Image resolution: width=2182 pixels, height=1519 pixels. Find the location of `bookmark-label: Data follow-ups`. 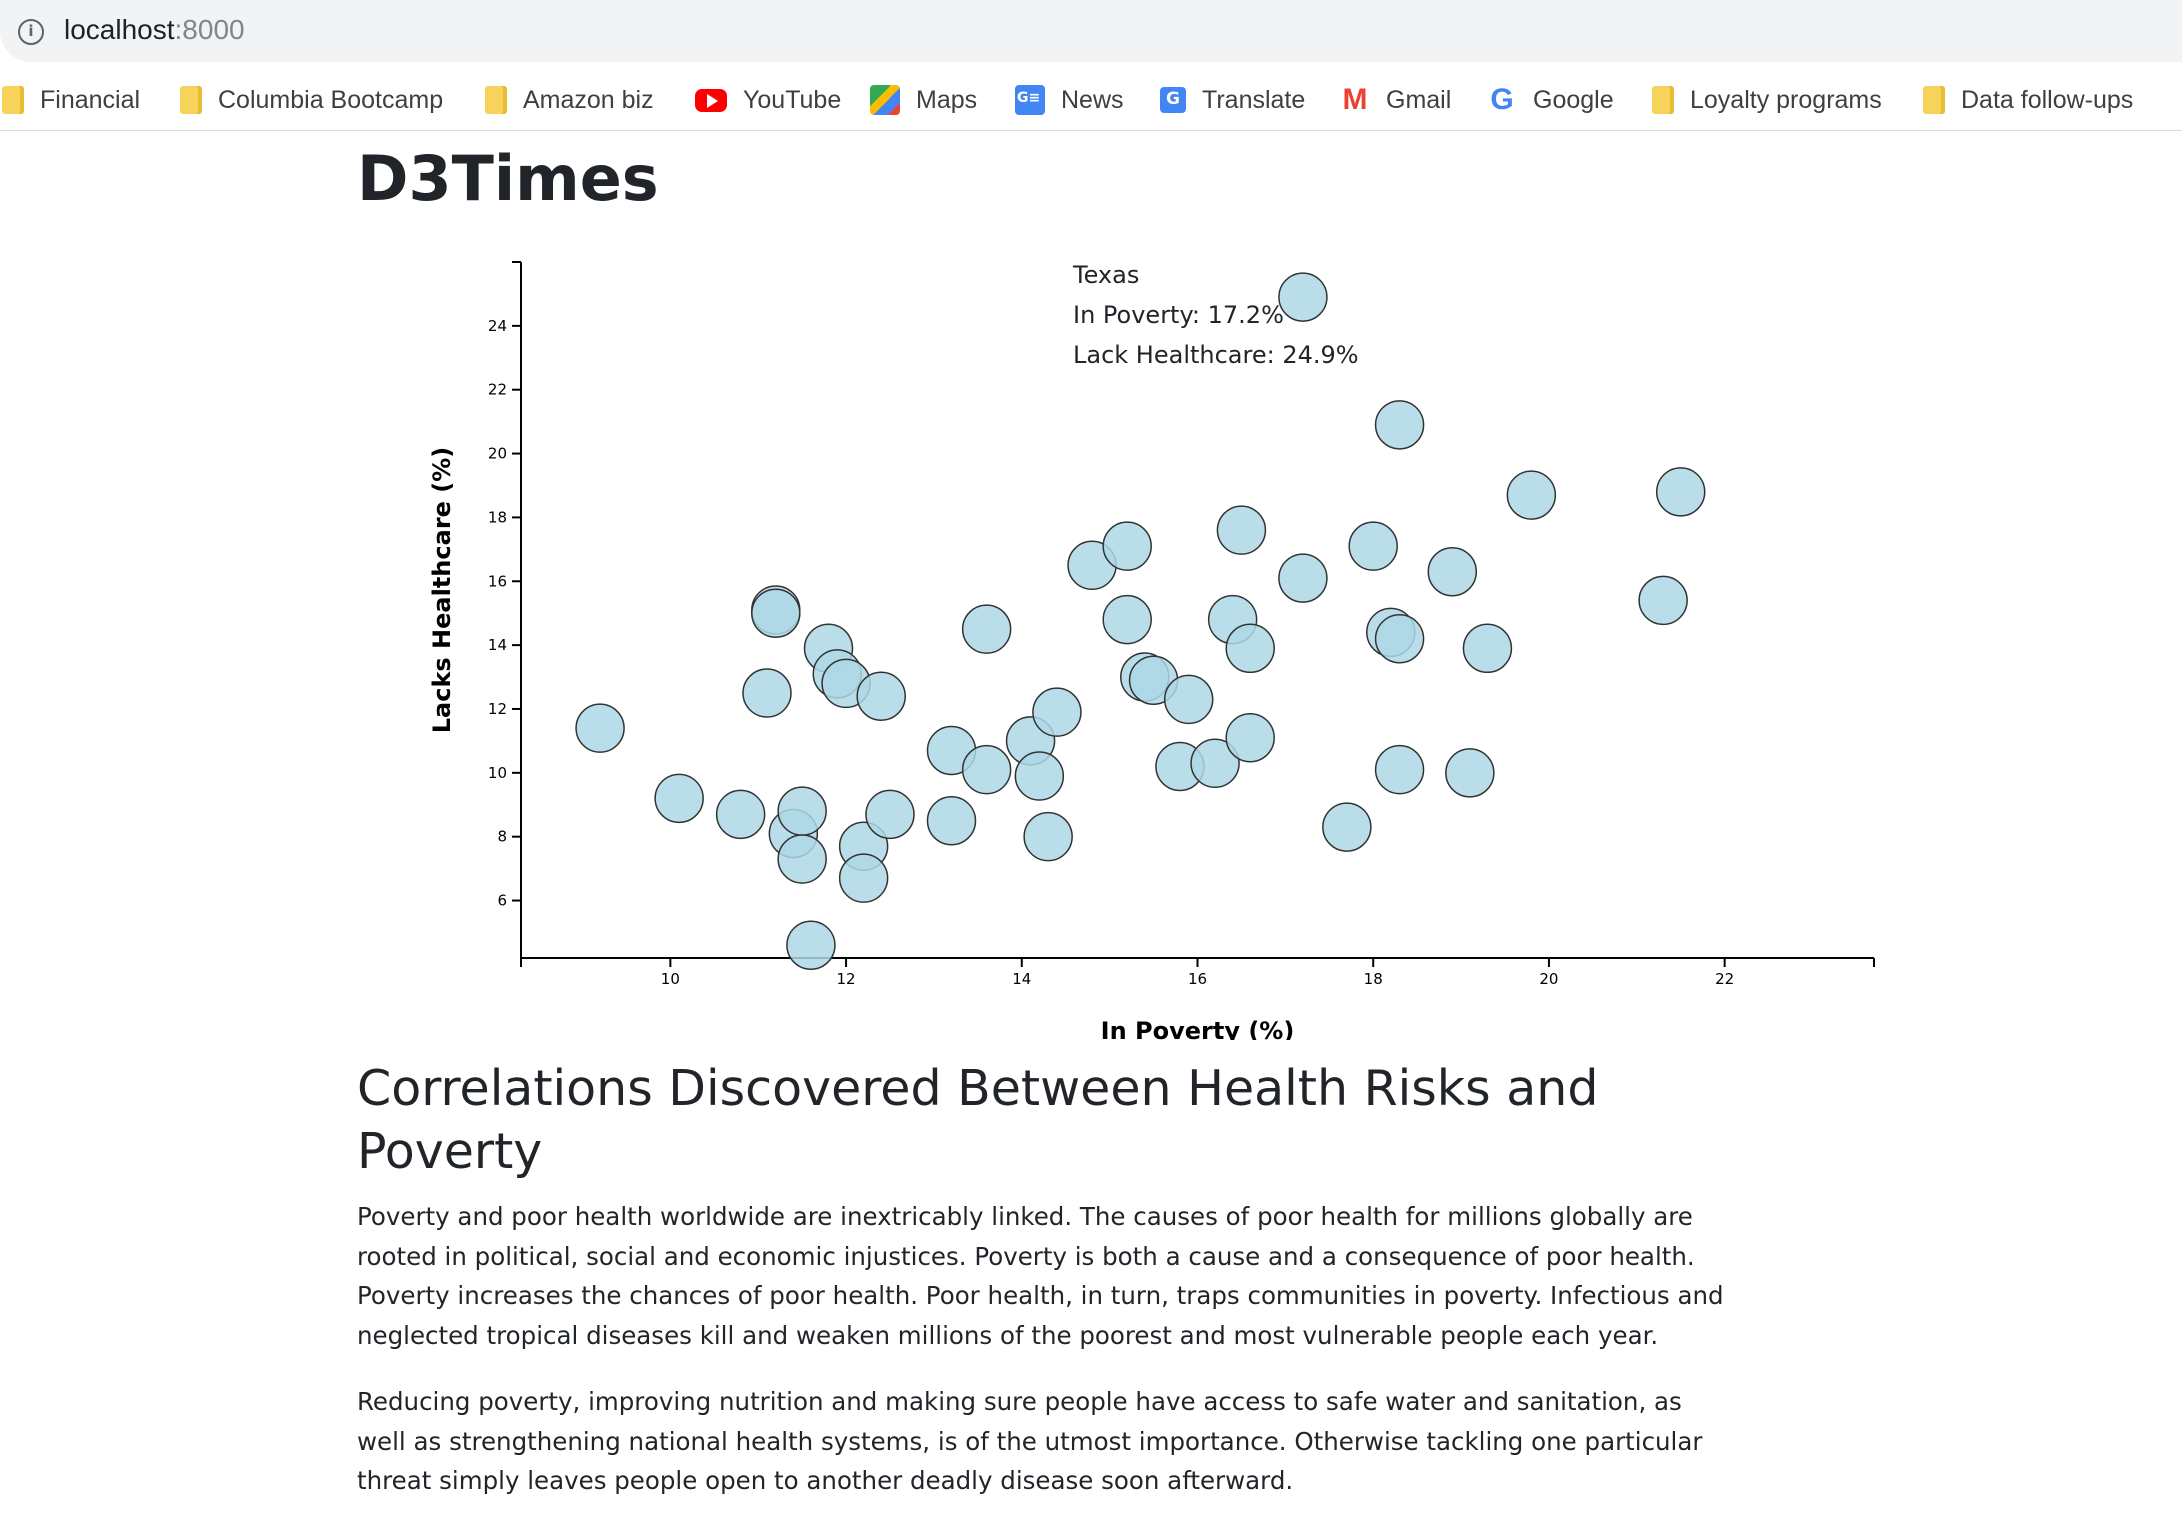

bookmark-label: Data follow-ups is located at coordinates (2047, 99).